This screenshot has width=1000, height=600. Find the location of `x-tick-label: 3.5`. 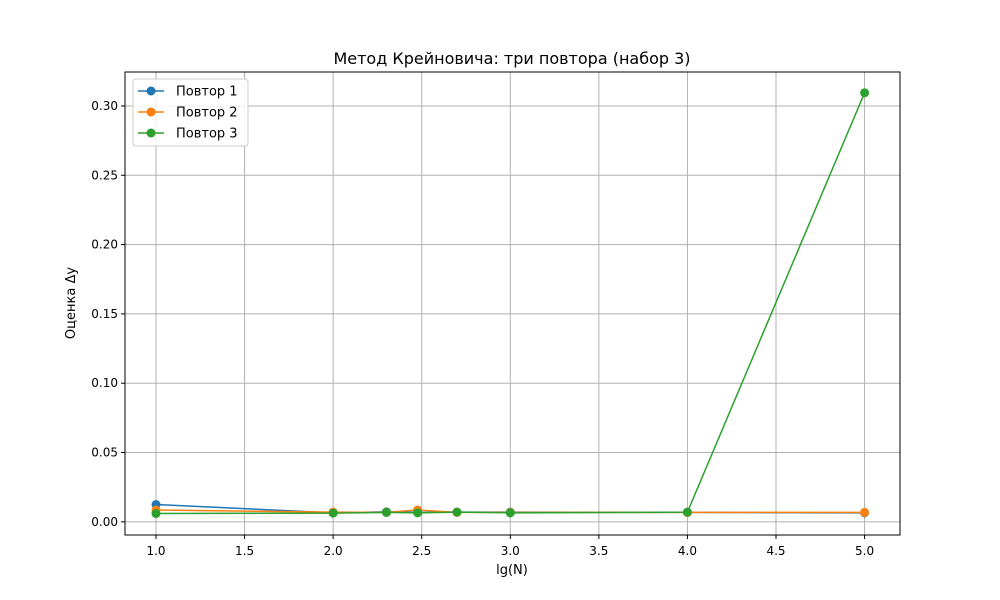

x-tick-label: 3.5 is located at coordinates (598, 551).